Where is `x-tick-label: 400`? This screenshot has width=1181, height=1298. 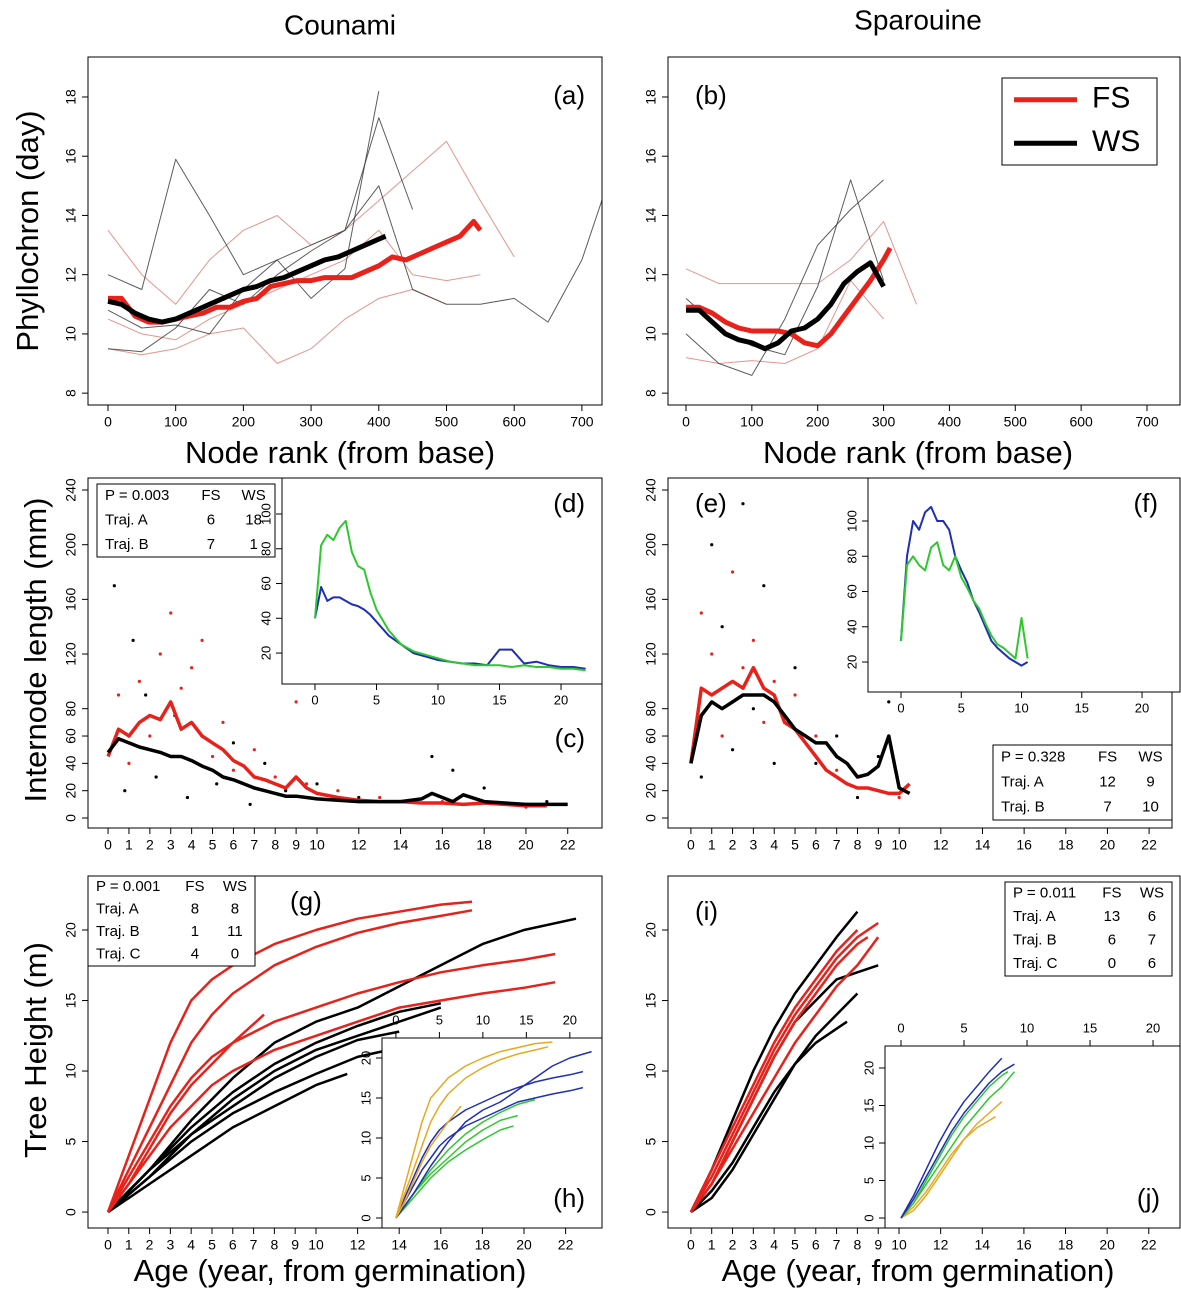
x-tick-label: 400 is located at coordinates (950, 422).